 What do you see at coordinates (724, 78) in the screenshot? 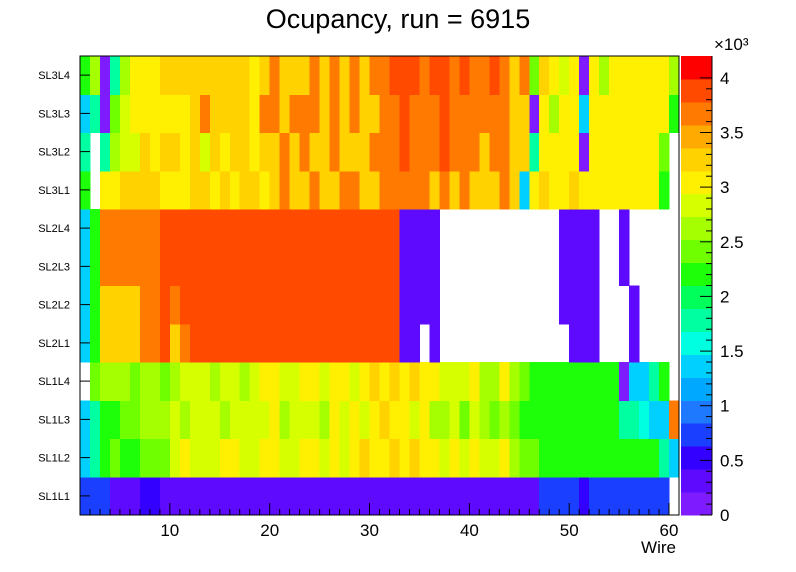
I see `colorbar-tick-label: 4` at bounding box center [724, 78].